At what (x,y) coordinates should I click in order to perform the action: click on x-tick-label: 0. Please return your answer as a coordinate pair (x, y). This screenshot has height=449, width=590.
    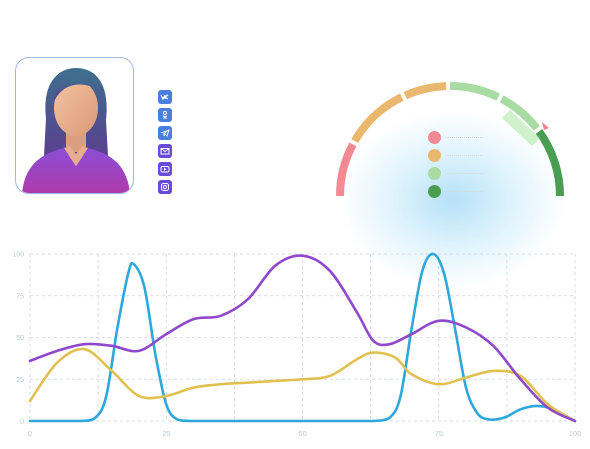
    Looking at the image, I should click on (30, 433).